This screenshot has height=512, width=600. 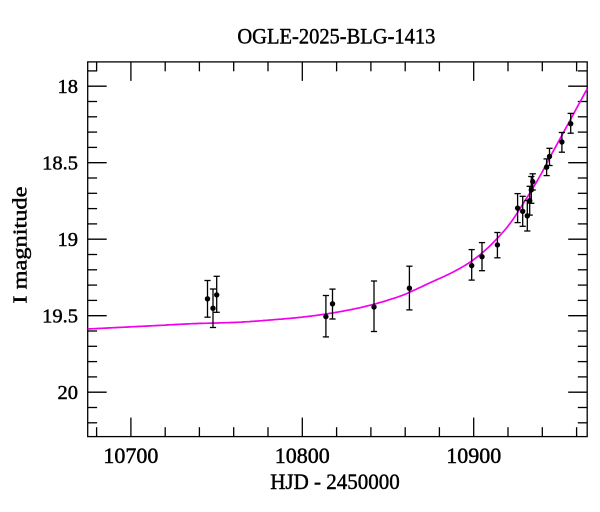 What do you see at coordinates (336, 36) in the screenshot?
I see `svg-text: OGLE-2025-BLG-1413` at bounding box center [336, 36].